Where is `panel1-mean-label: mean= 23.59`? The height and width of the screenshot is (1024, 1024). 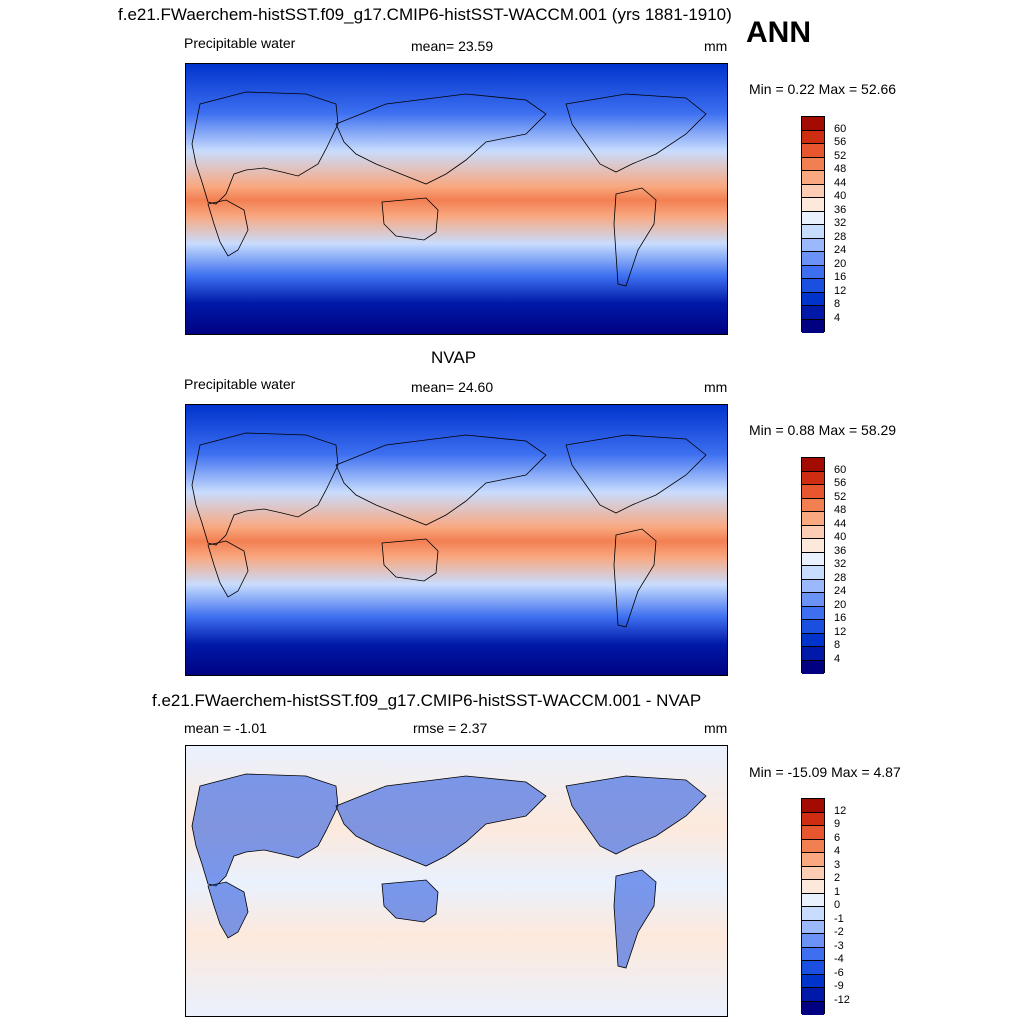
panel1-mean-label: mean= 23.59 is located at coordinates (452, 46).